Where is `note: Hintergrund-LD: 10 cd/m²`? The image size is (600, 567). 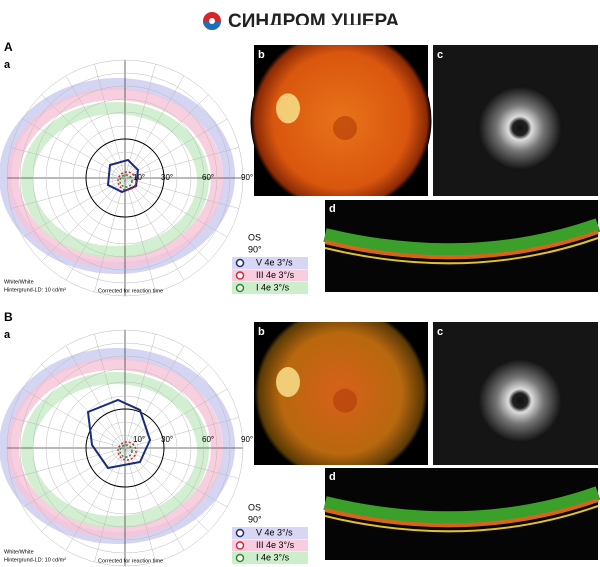
note: Hintergrund-LD: 10 cd/m² is located at coordinates (35, 560).